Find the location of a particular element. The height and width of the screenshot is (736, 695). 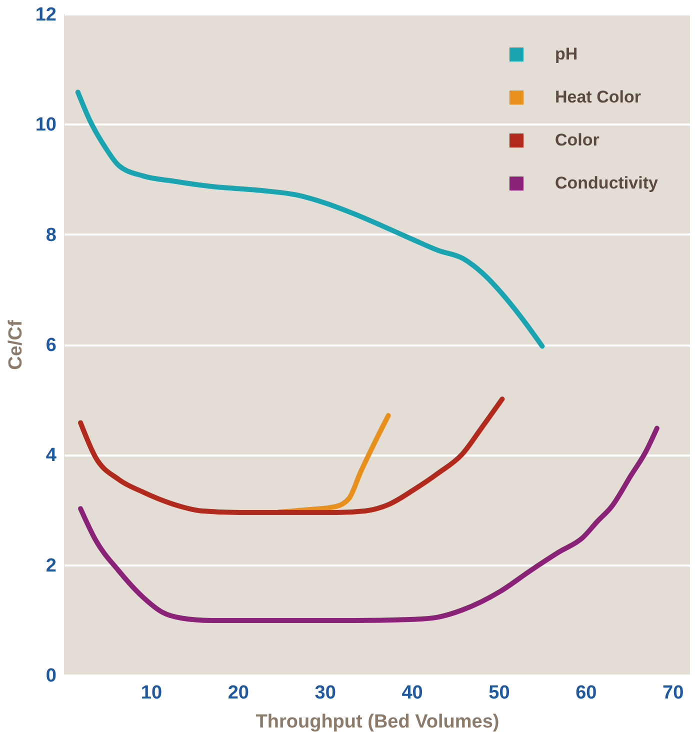

y-tick-label: 10 is located at coordinates (45, 125).